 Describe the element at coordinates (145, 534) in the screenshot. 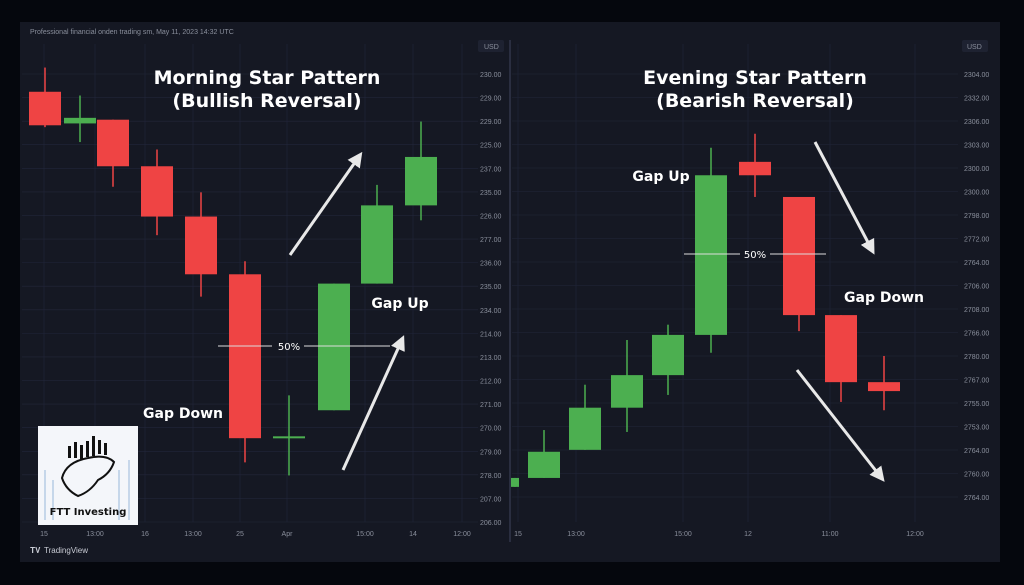

I see `x-tick-label: 16` at that location.